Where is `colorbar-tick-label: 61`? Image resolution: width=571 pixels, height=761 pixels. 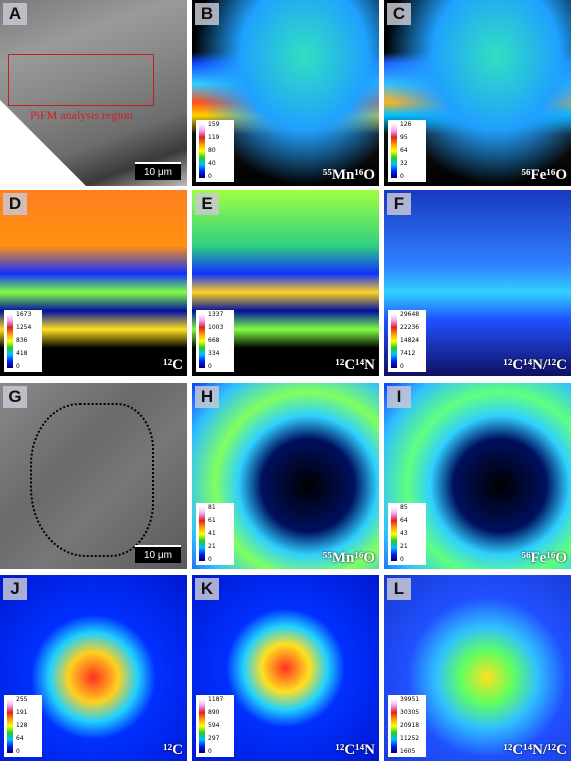
colorbar-tick-label: 61 is located at coordinates (212, 520).